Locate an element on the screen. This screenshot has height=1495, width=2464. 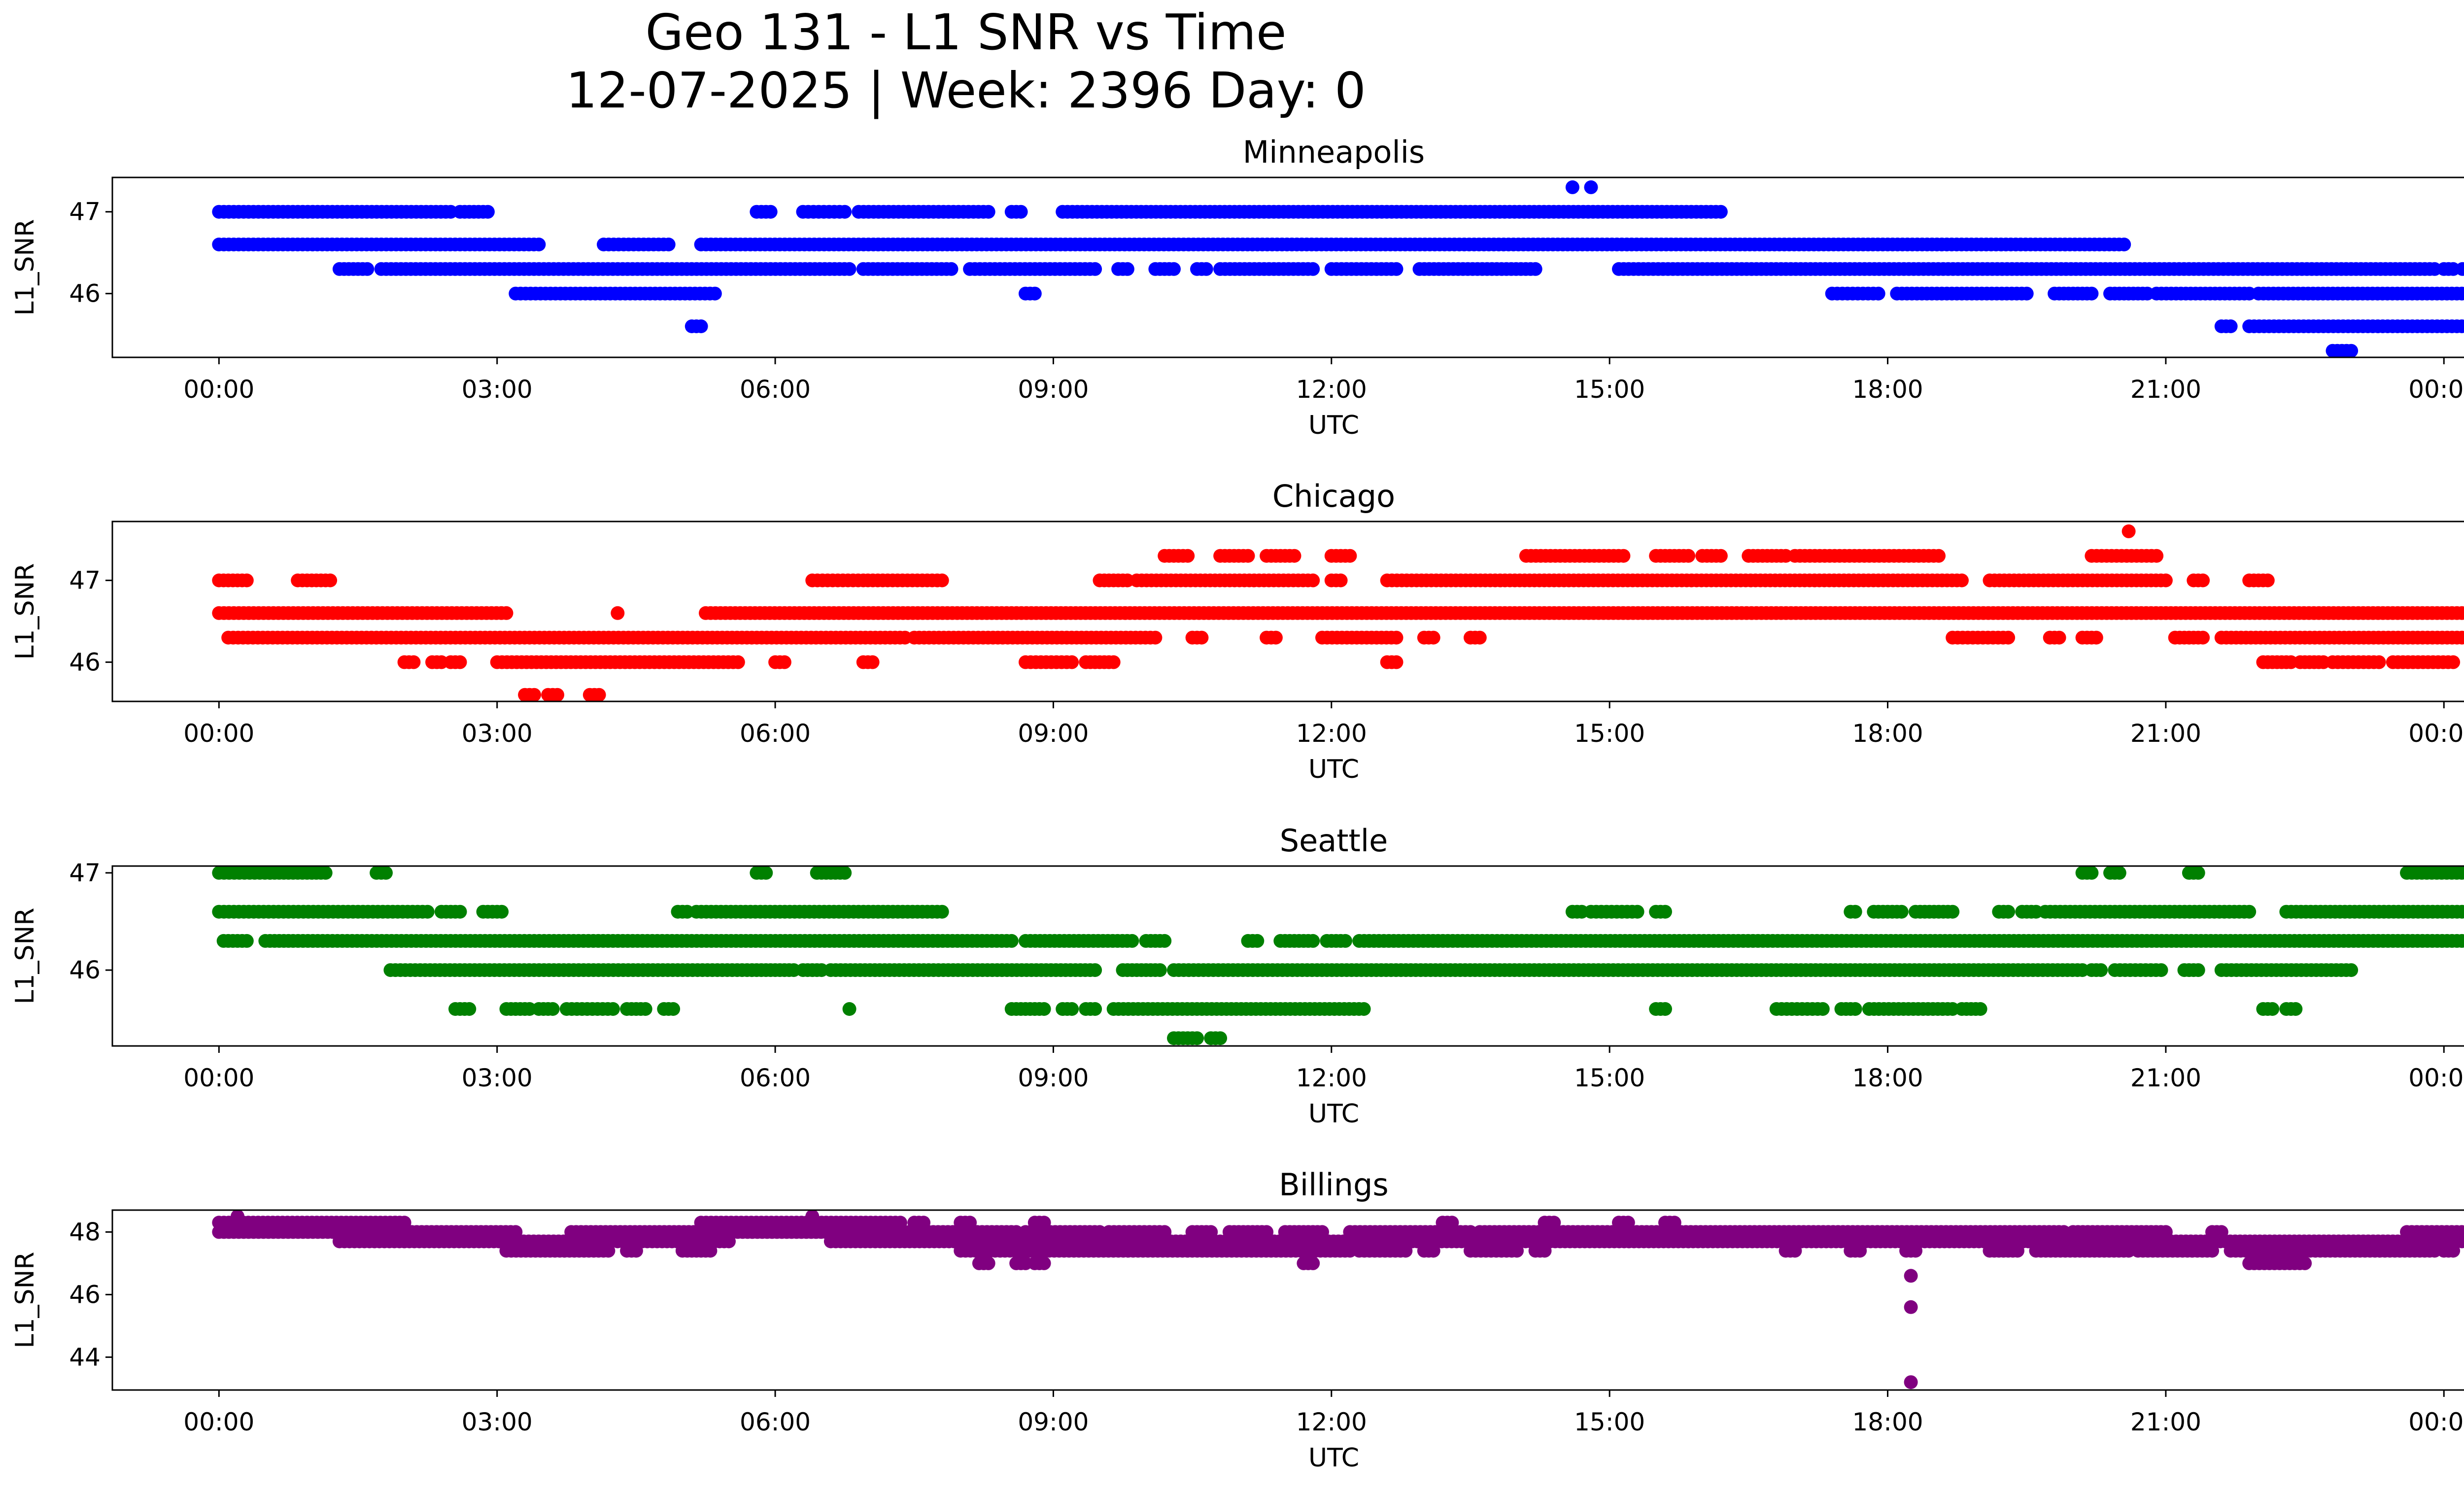
y-tick-label: 44 is located at coordinates (85, 1357).